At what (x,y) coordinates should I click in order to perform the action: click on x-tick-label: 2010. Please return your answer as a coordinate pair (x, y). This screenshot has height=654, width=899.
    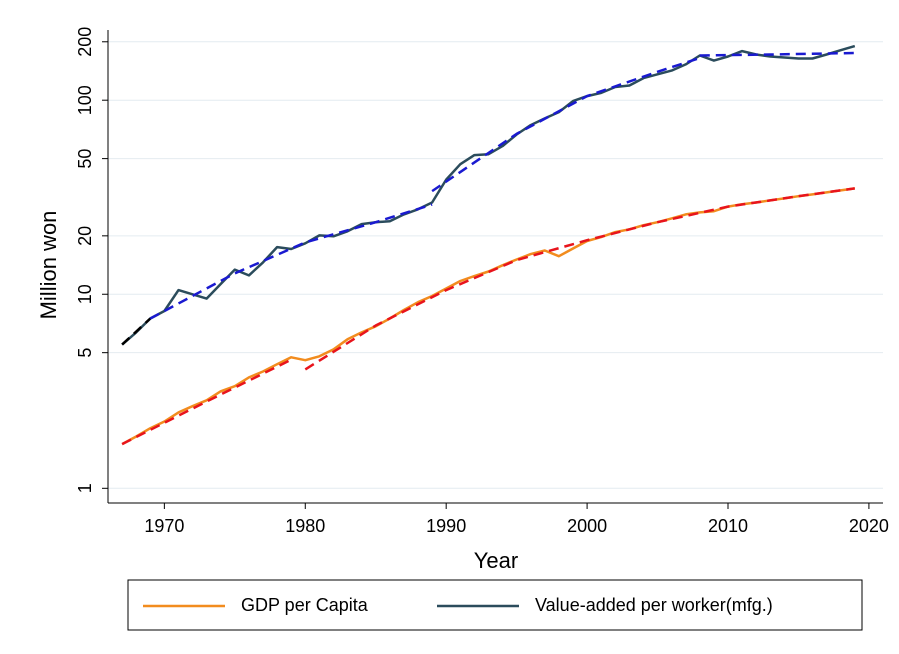
    Looking at the image, I should click on (728, 526).